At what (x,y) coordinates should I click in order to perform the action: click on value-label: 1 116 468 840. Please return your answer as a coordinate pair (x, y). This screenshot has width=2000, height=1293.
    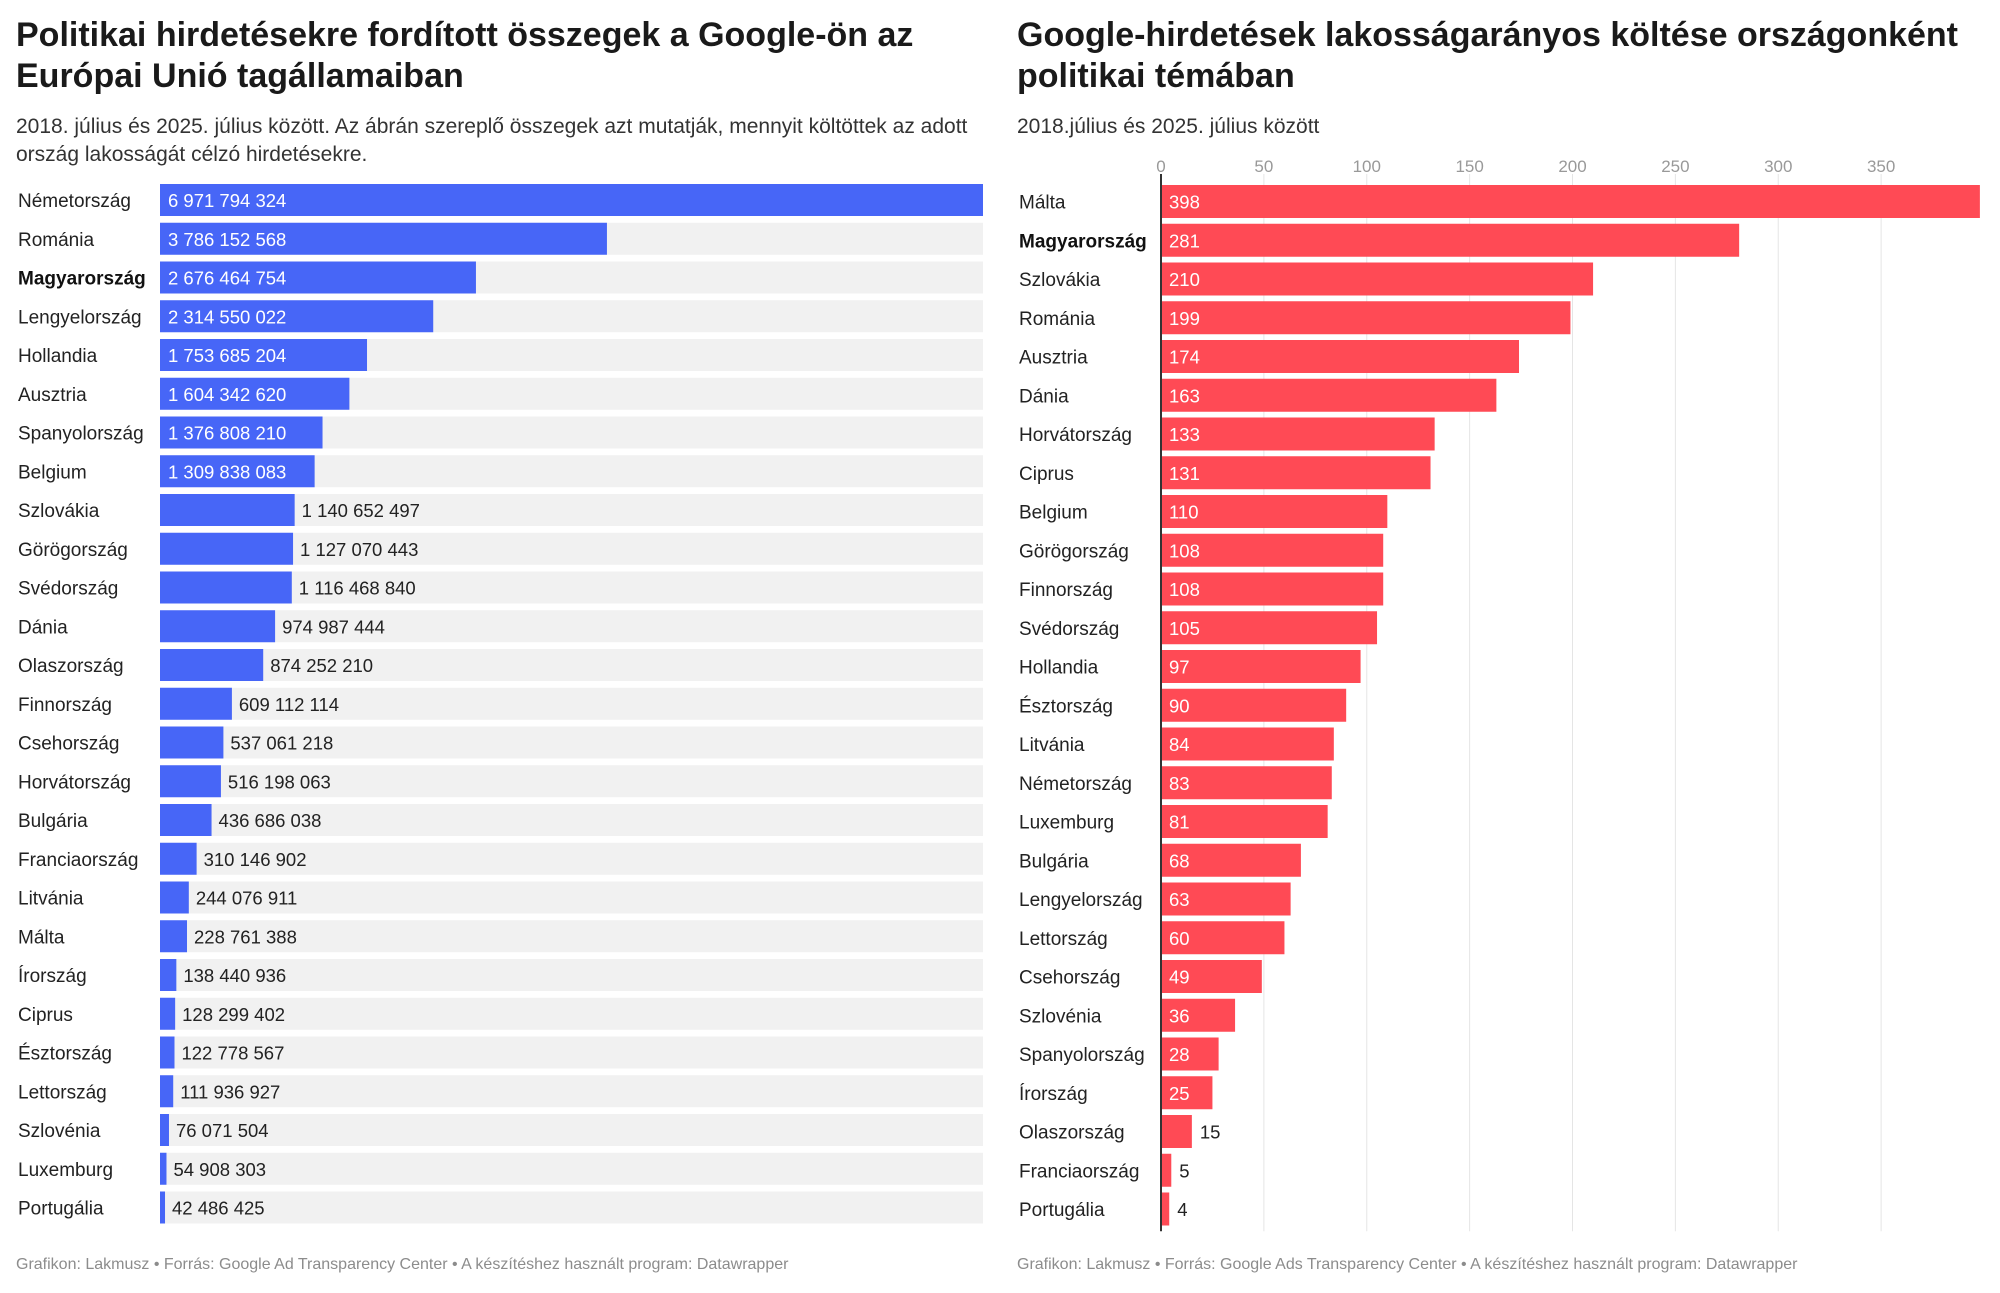
    Looking at the image, I should click on (357, 588).